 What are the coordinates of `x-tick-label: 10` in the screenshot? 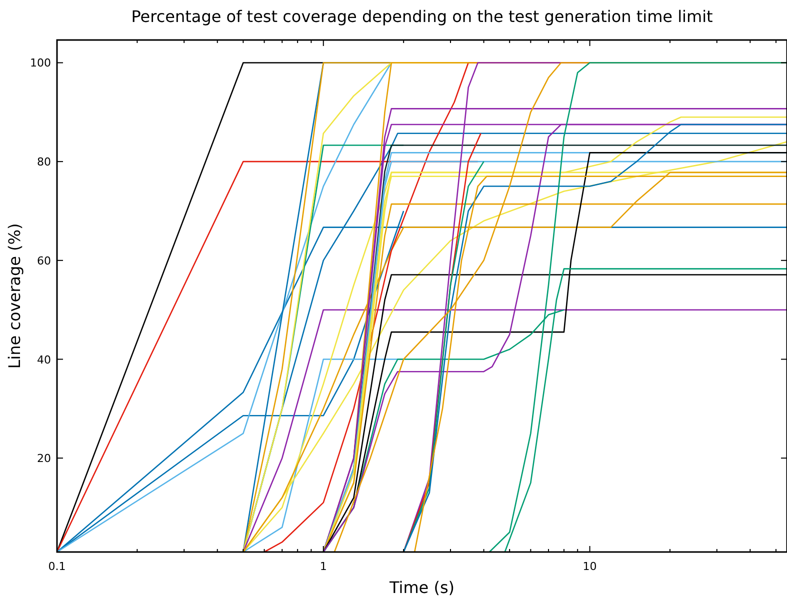 It's located at (589, 566).